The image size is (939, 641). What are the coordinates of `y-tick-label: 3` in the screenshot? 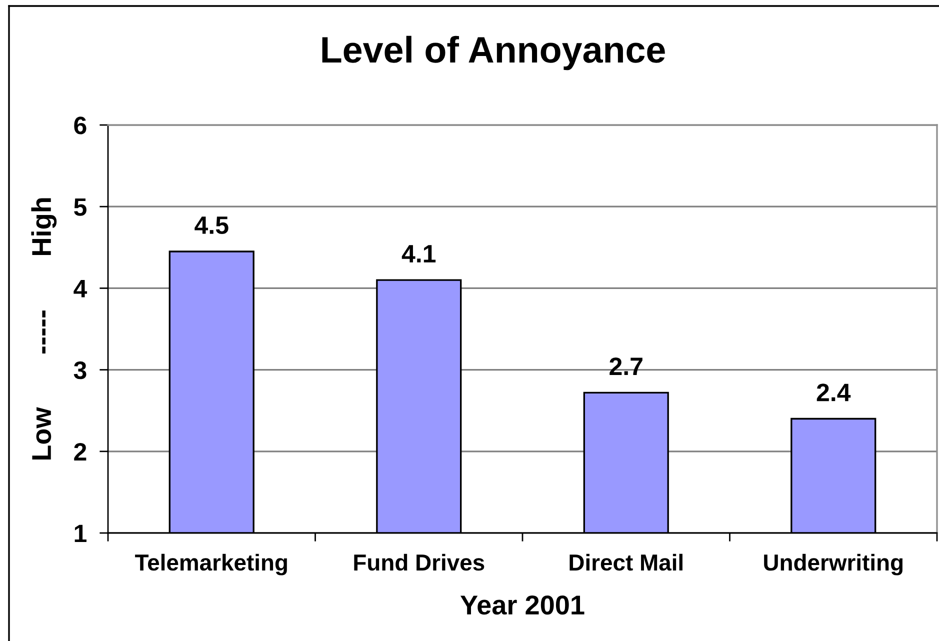 It's located at (80, 370).